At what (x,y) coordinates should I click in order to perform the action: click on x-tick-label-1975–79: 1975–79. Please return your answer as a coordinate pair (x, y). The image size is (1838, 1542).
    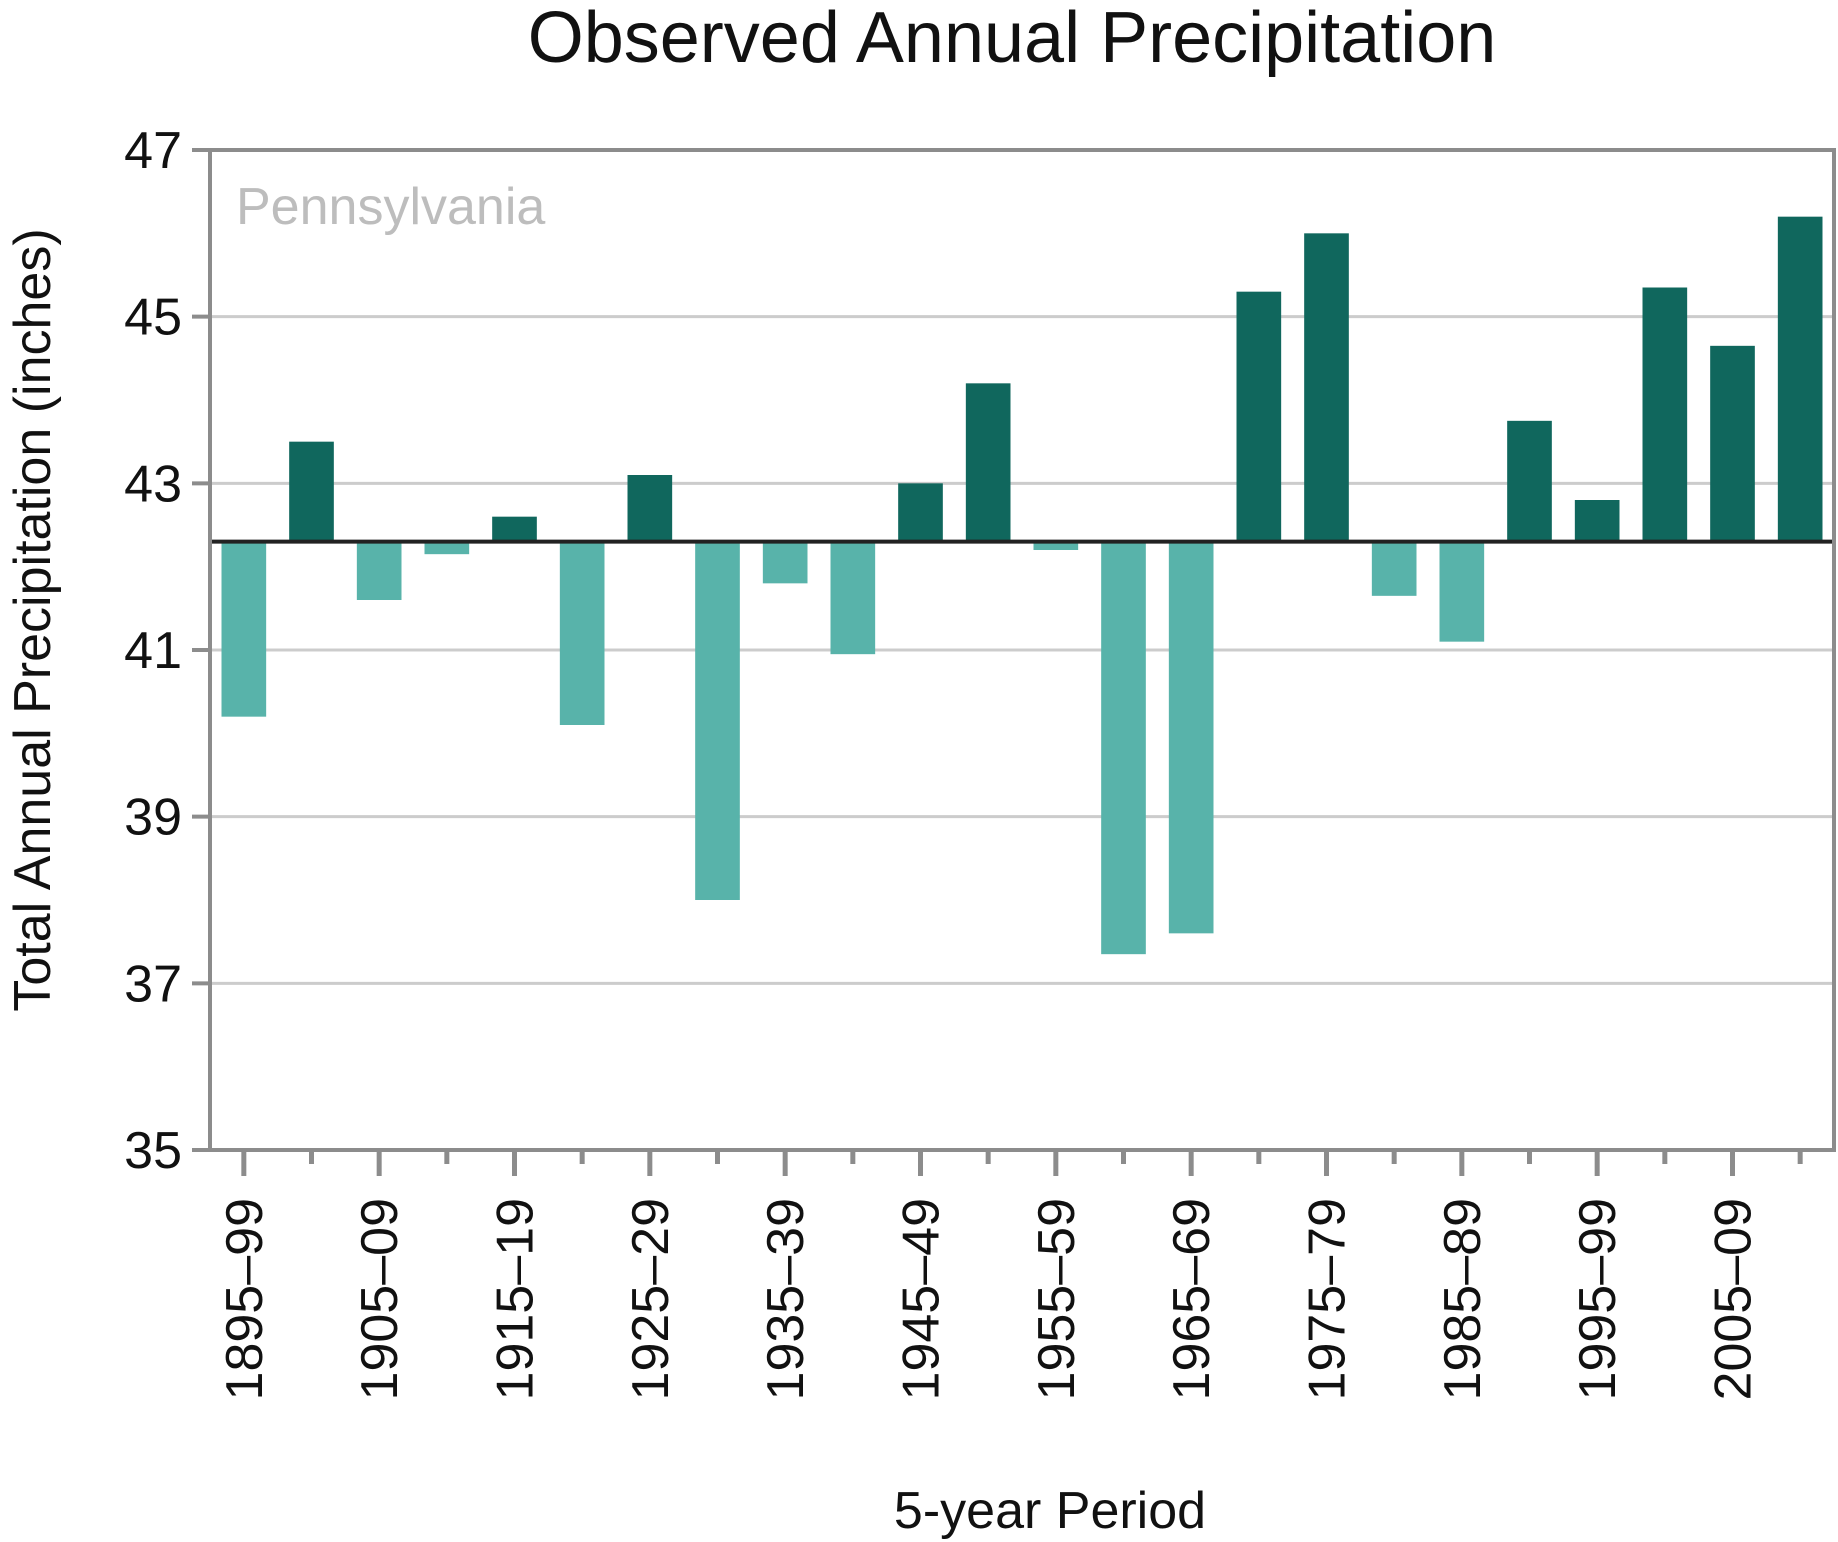
    Looking at the image, I should click on (1328, 1299).